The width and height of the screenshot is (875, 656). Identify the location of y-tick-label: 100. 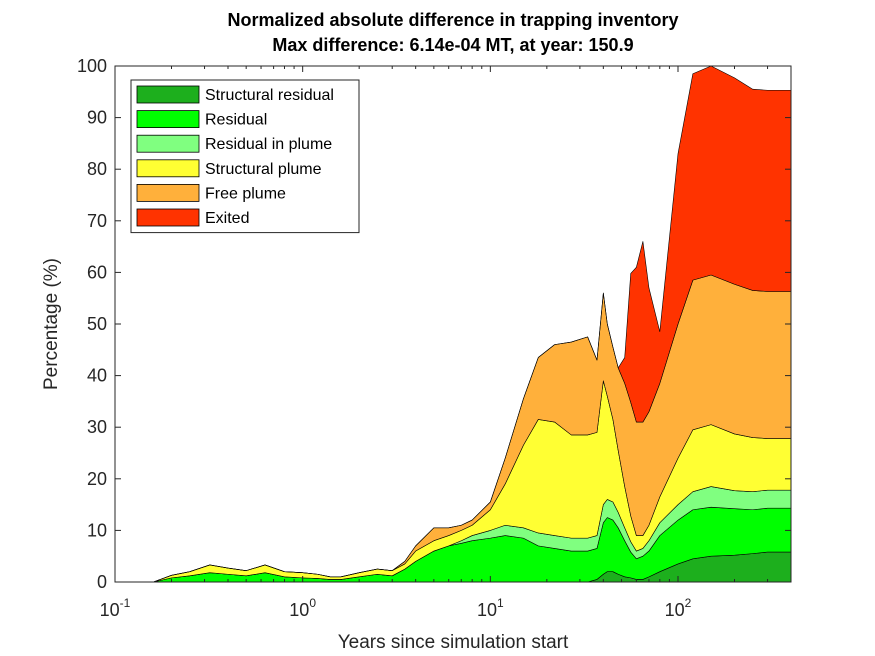
(92, 66).